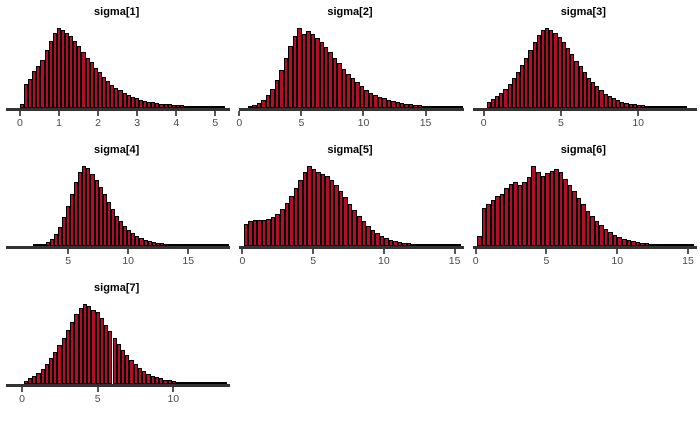 Image resolution: width=700 pixels, height=432 pixels. I want to click on histogram-panel: sigma[2] 0 5 10 15, so click(349, 69).